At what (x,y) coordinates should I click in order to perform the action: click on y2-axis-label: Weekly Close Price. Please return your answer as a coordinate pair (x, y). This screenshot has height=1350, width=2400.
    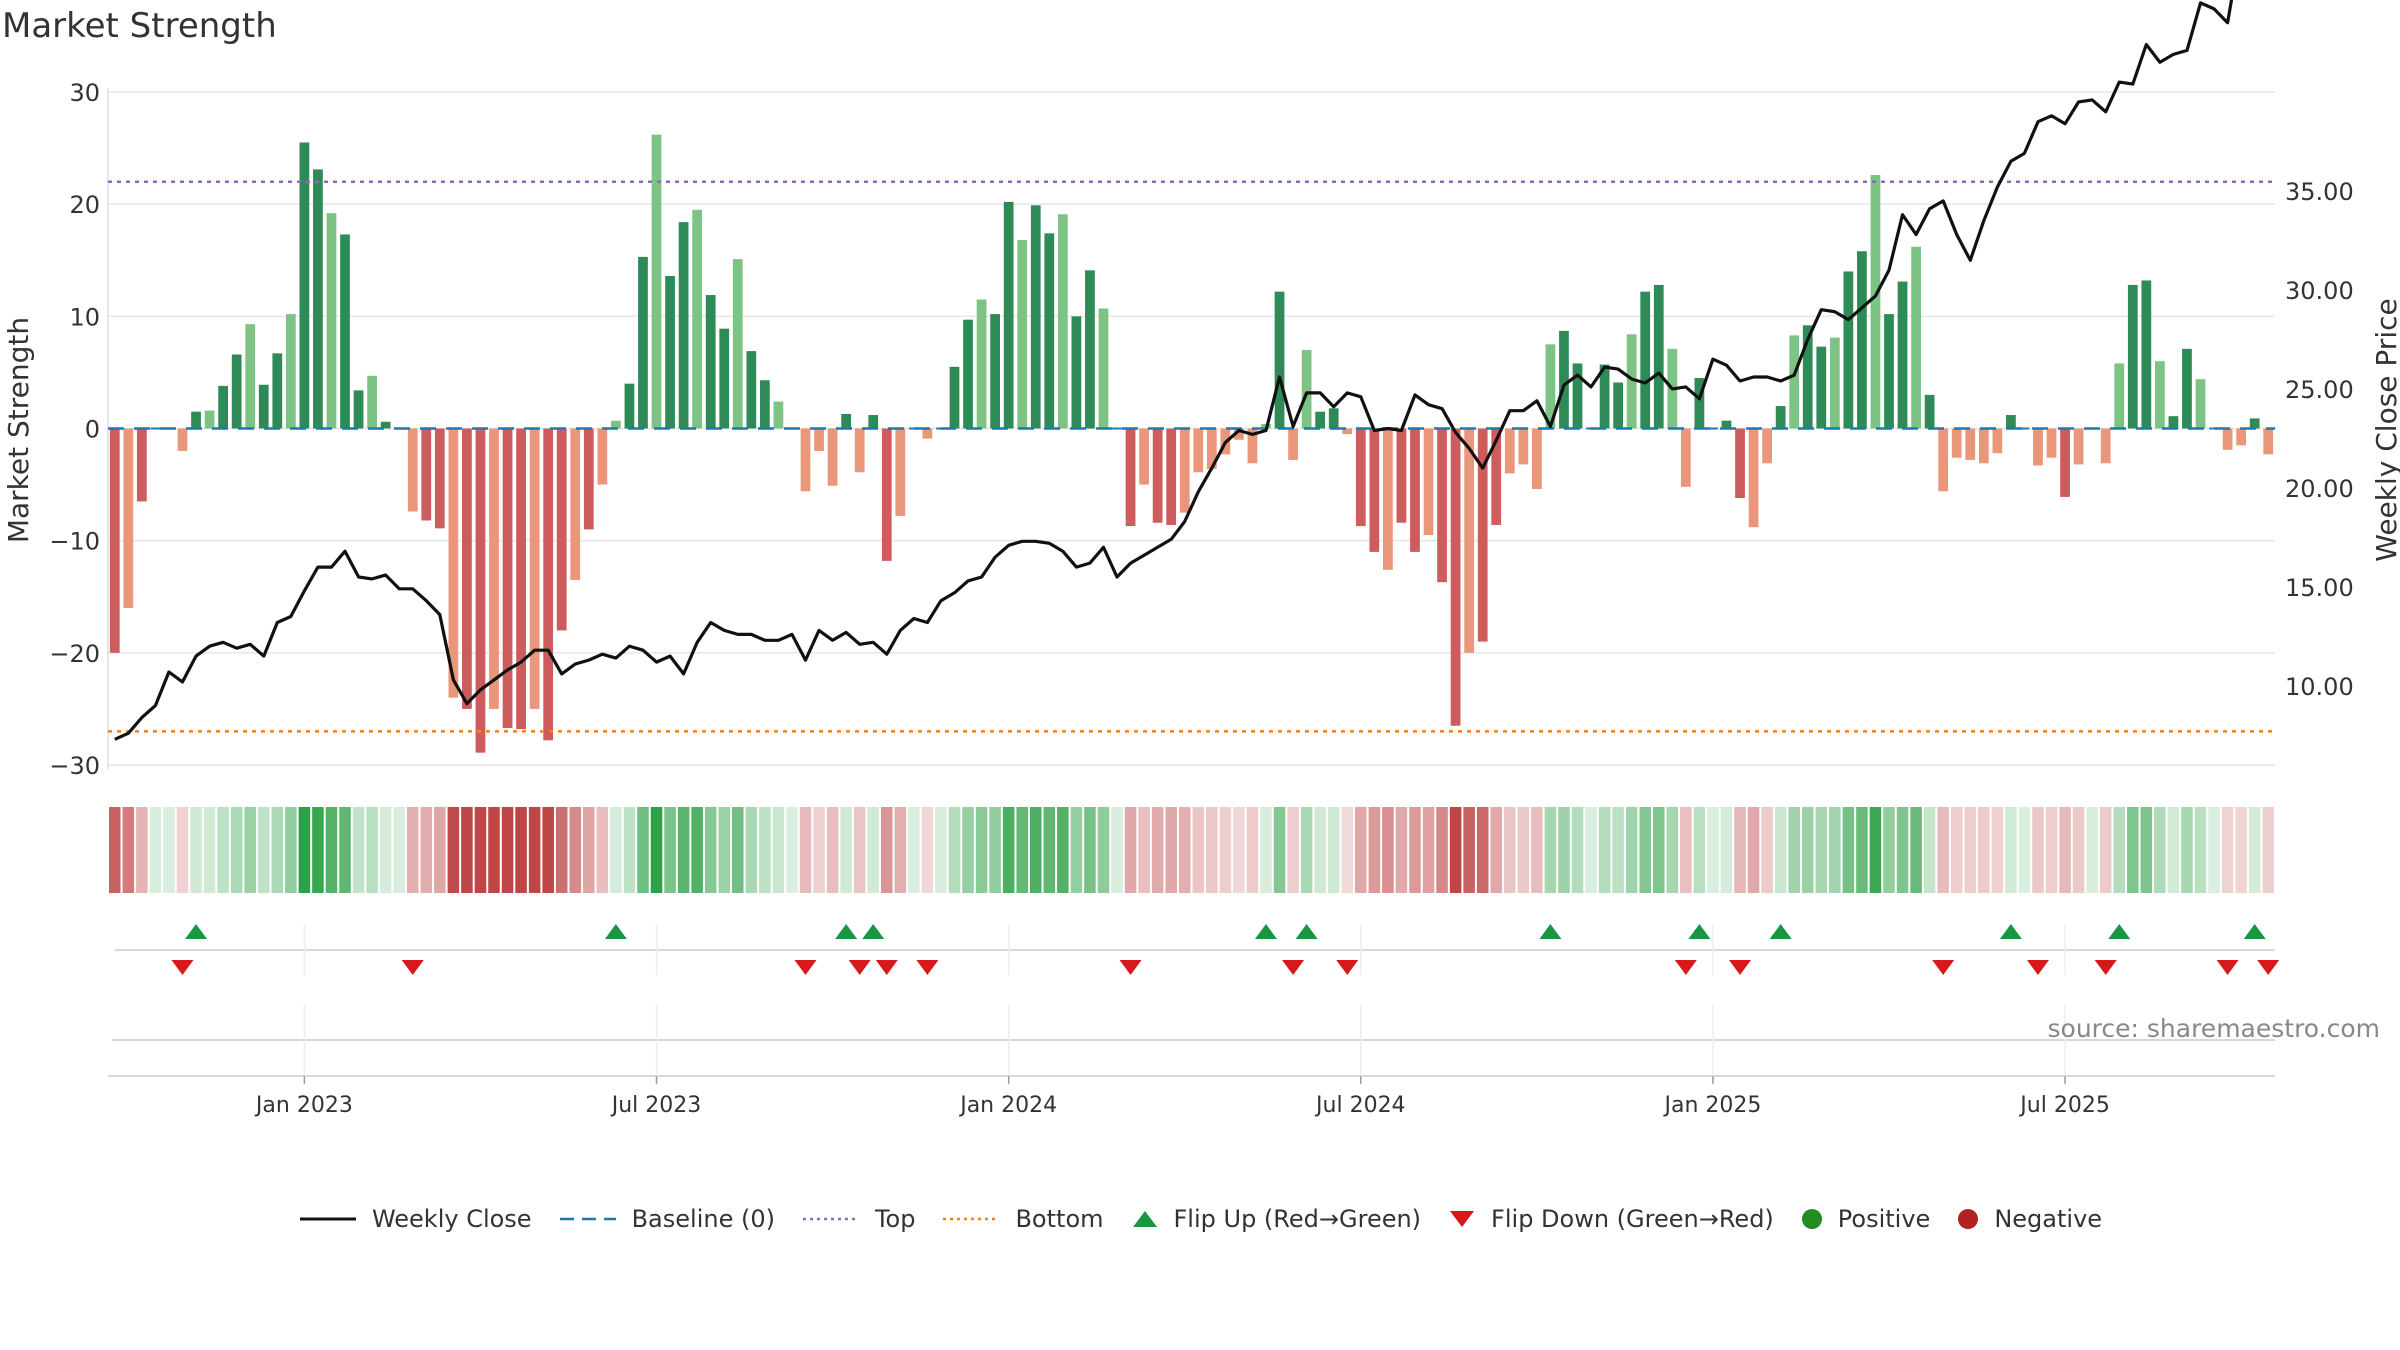
    Looking at the image, I should click on (2385, 429).